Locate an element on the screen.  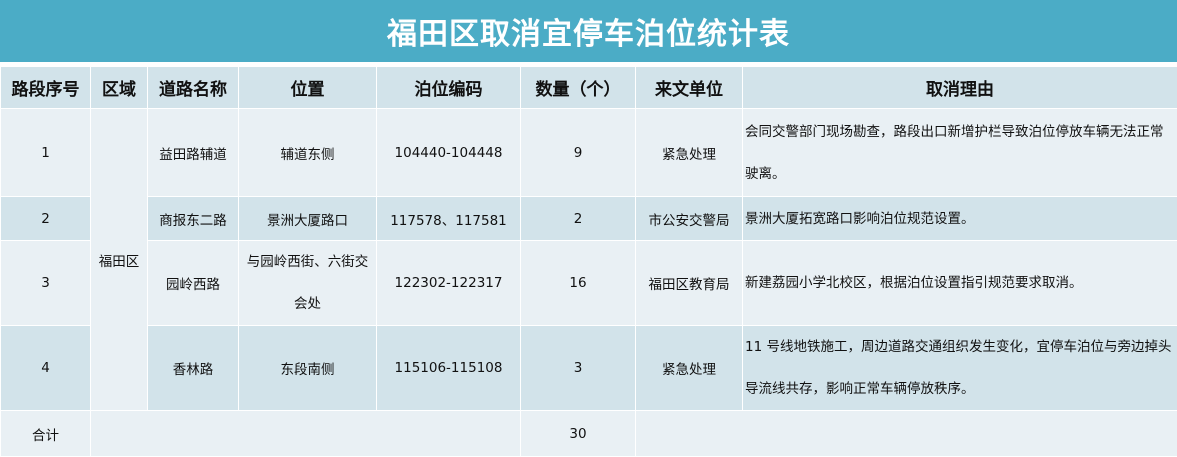
cell-source: 福田区教育局 is located at coordinates (689, 283).